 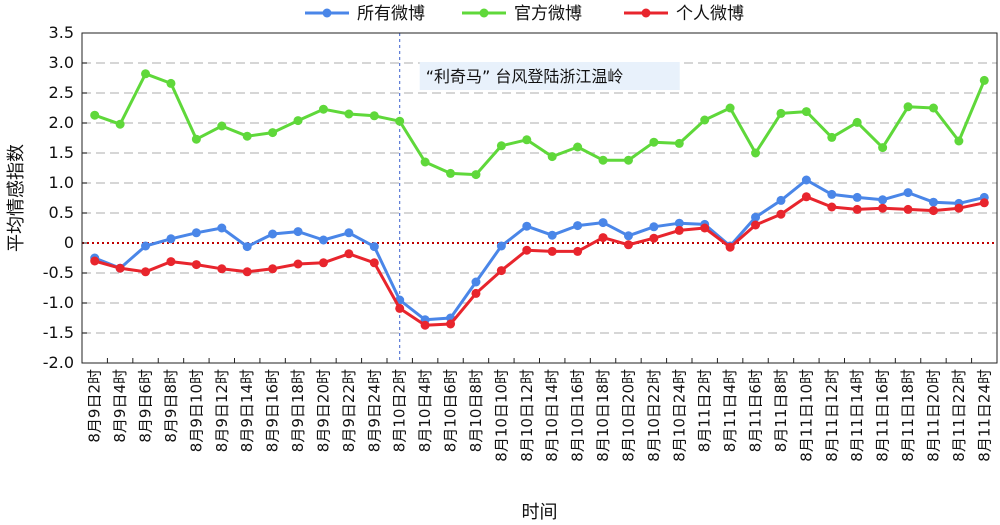 I want to click on annotation-box, so click(x=549, y=76).